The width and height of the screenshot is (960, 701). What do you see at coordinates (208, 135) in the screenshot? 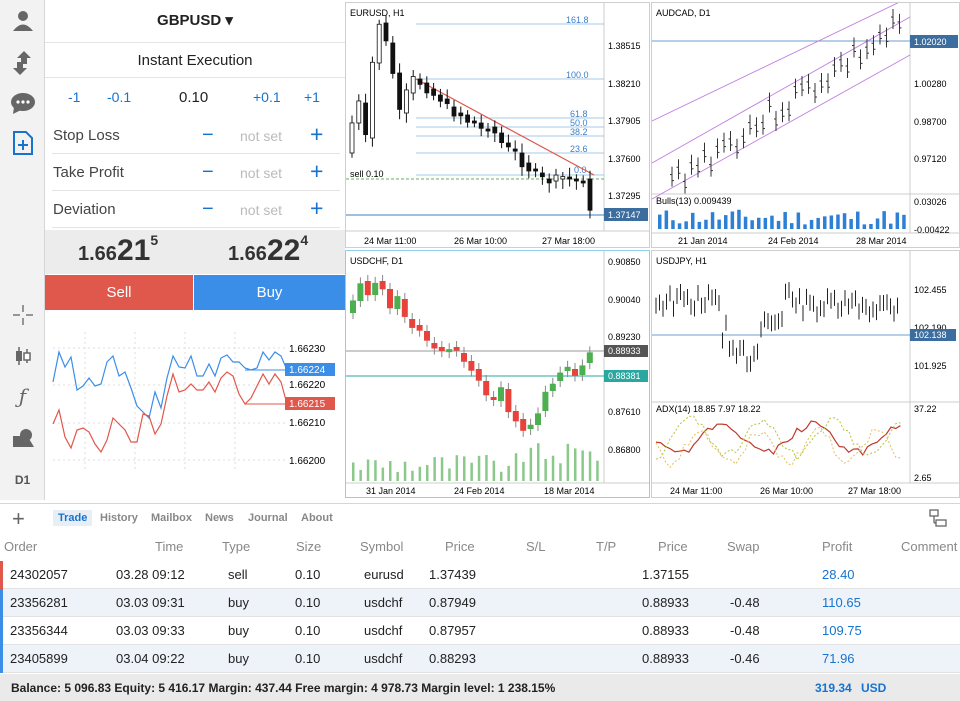
I see `stop-loss-minus-button: −` at bounding box center [208, 135].